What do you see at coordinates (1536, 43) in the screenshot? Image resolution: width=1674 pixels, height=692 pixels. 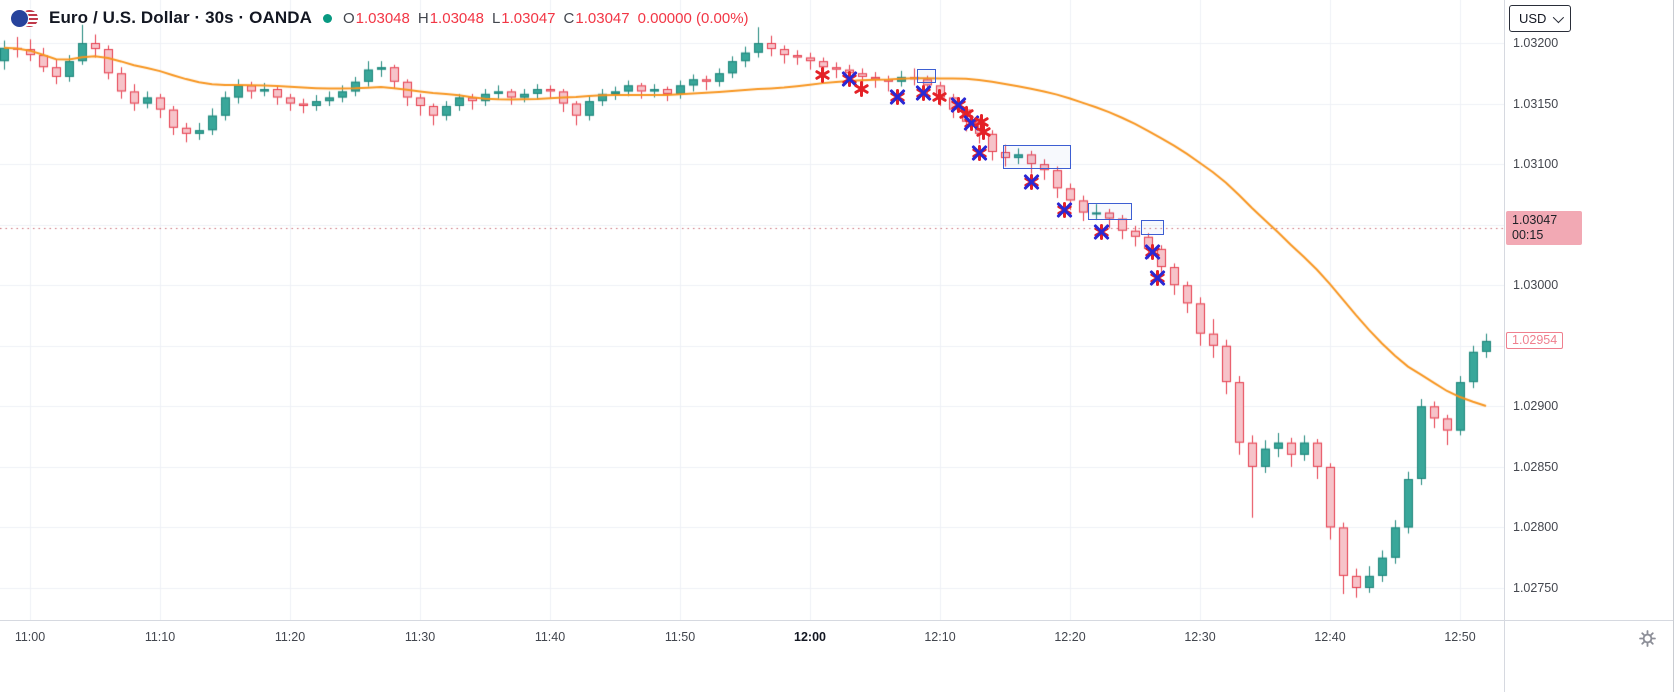 I see `price-tick-label: 1.03200` at bounding box center [1536, 43].